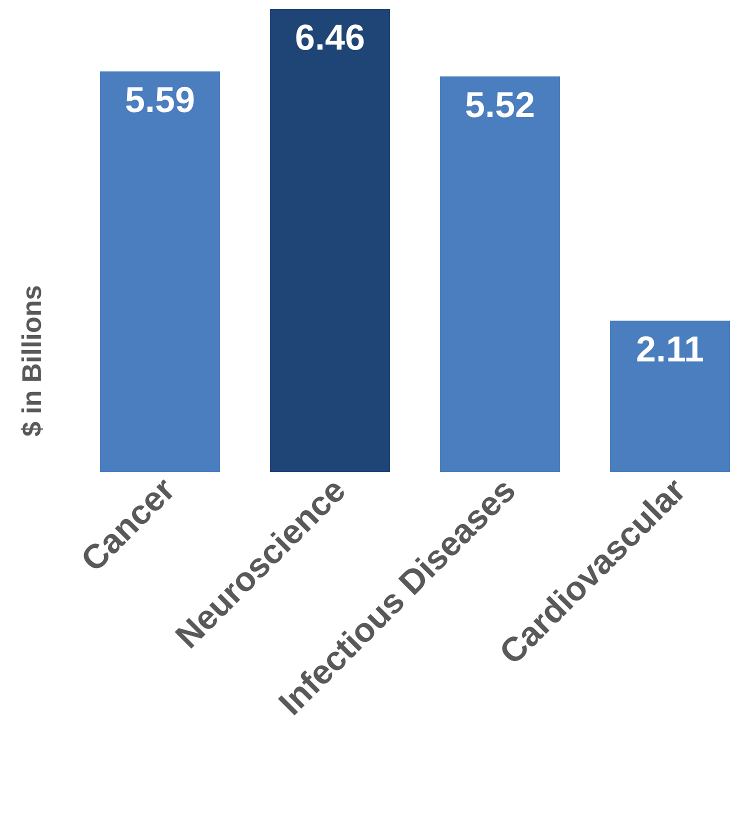 The width and height of the screenshot is (749, 839). Describe the element at coordinates (500, 105) in the screenshot. I see `data-label: 5.52` at that location.